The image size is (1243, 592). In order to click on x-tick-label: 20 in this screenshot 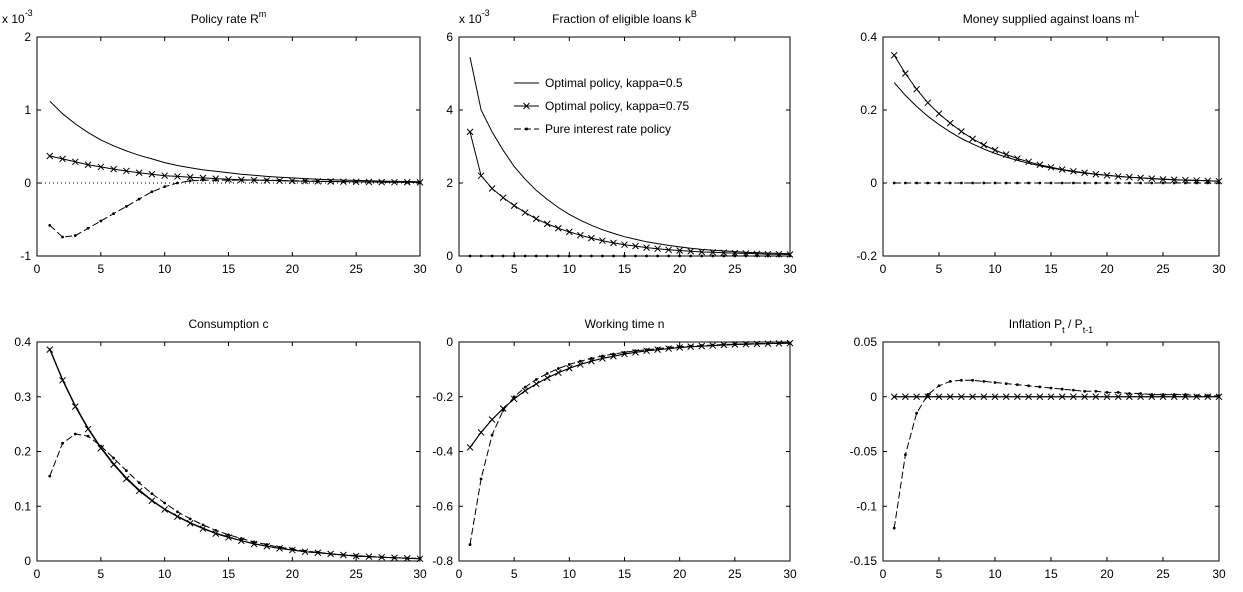, I will do `click(293, 574)`.